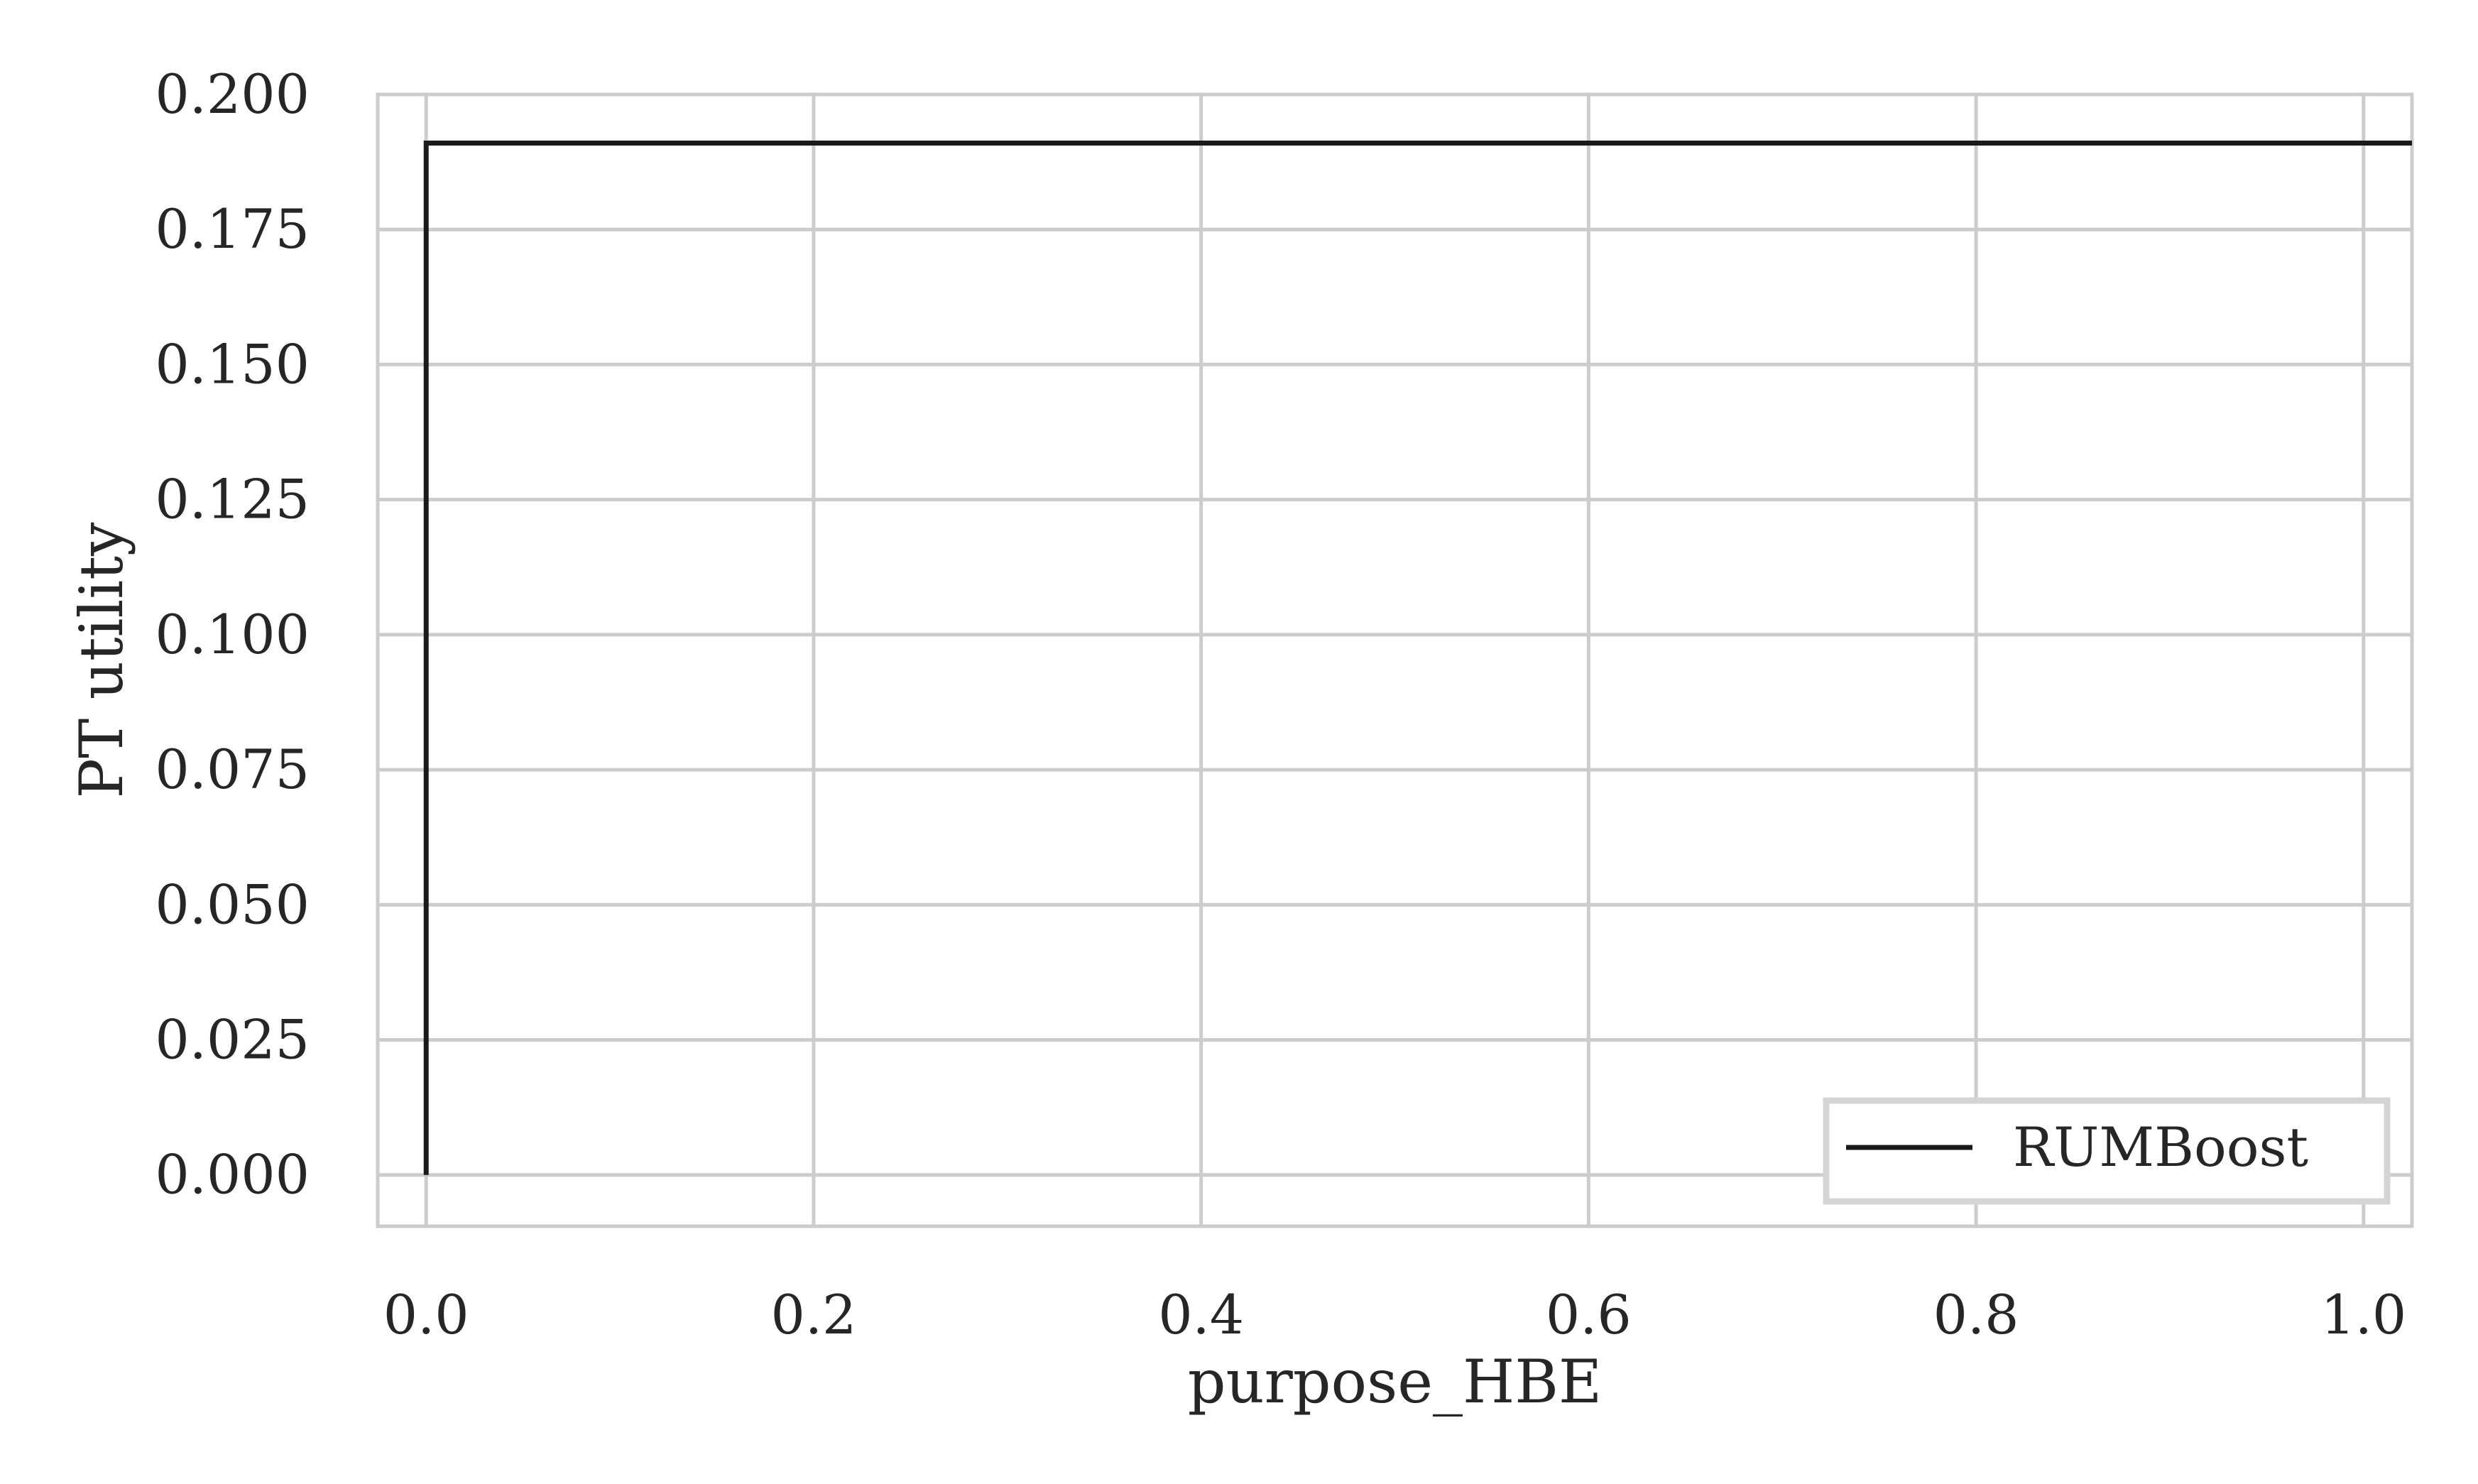 The image size is (2478, 1484). Describe the element at coordinates (2160, 1147) in the screenshot. I see `legend-label-rumboost: RUMBoost` at that location.